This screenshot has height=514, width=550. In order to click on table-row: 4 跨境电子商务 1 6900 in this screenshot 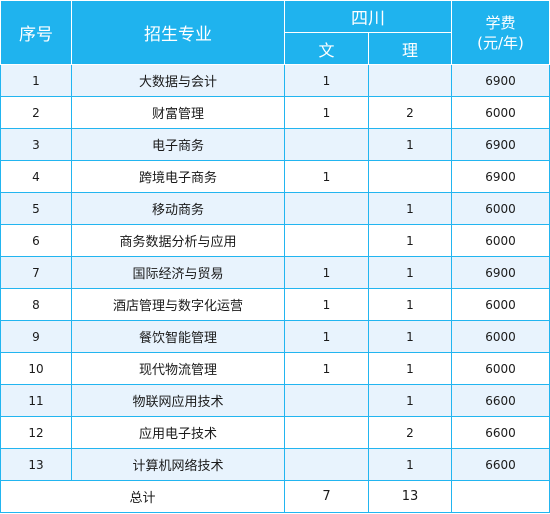, I will do `click(275, 176)`.